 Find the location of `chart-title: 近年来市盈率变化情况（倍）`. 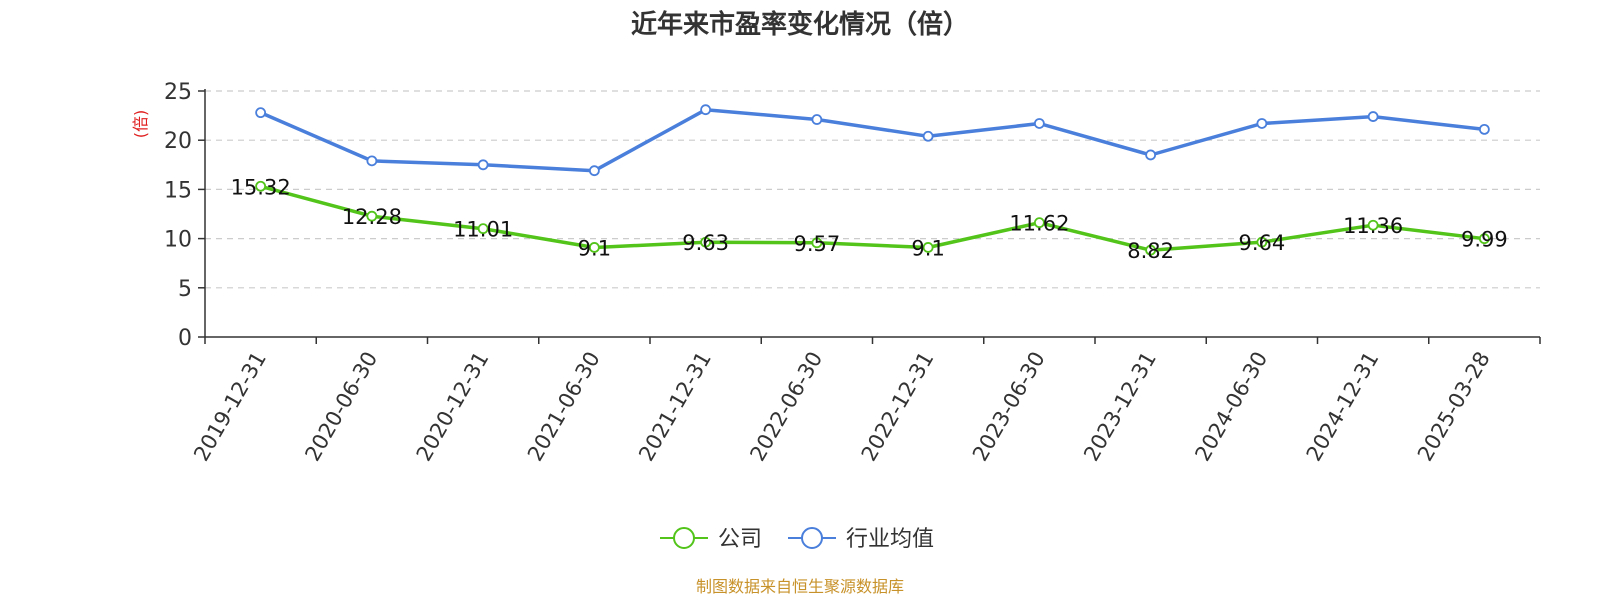

chart-title: 近年来市盈率变化情况（倍） is located at coordinates (800, 24).